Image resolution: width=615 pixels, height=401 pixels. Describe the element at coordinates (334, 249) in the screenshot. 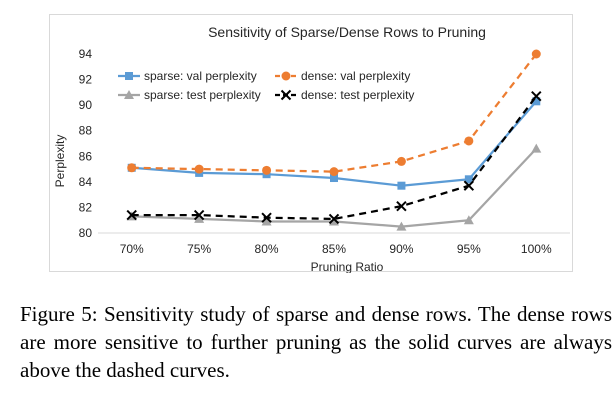

I see `x-tick-label: 85%` at that location.